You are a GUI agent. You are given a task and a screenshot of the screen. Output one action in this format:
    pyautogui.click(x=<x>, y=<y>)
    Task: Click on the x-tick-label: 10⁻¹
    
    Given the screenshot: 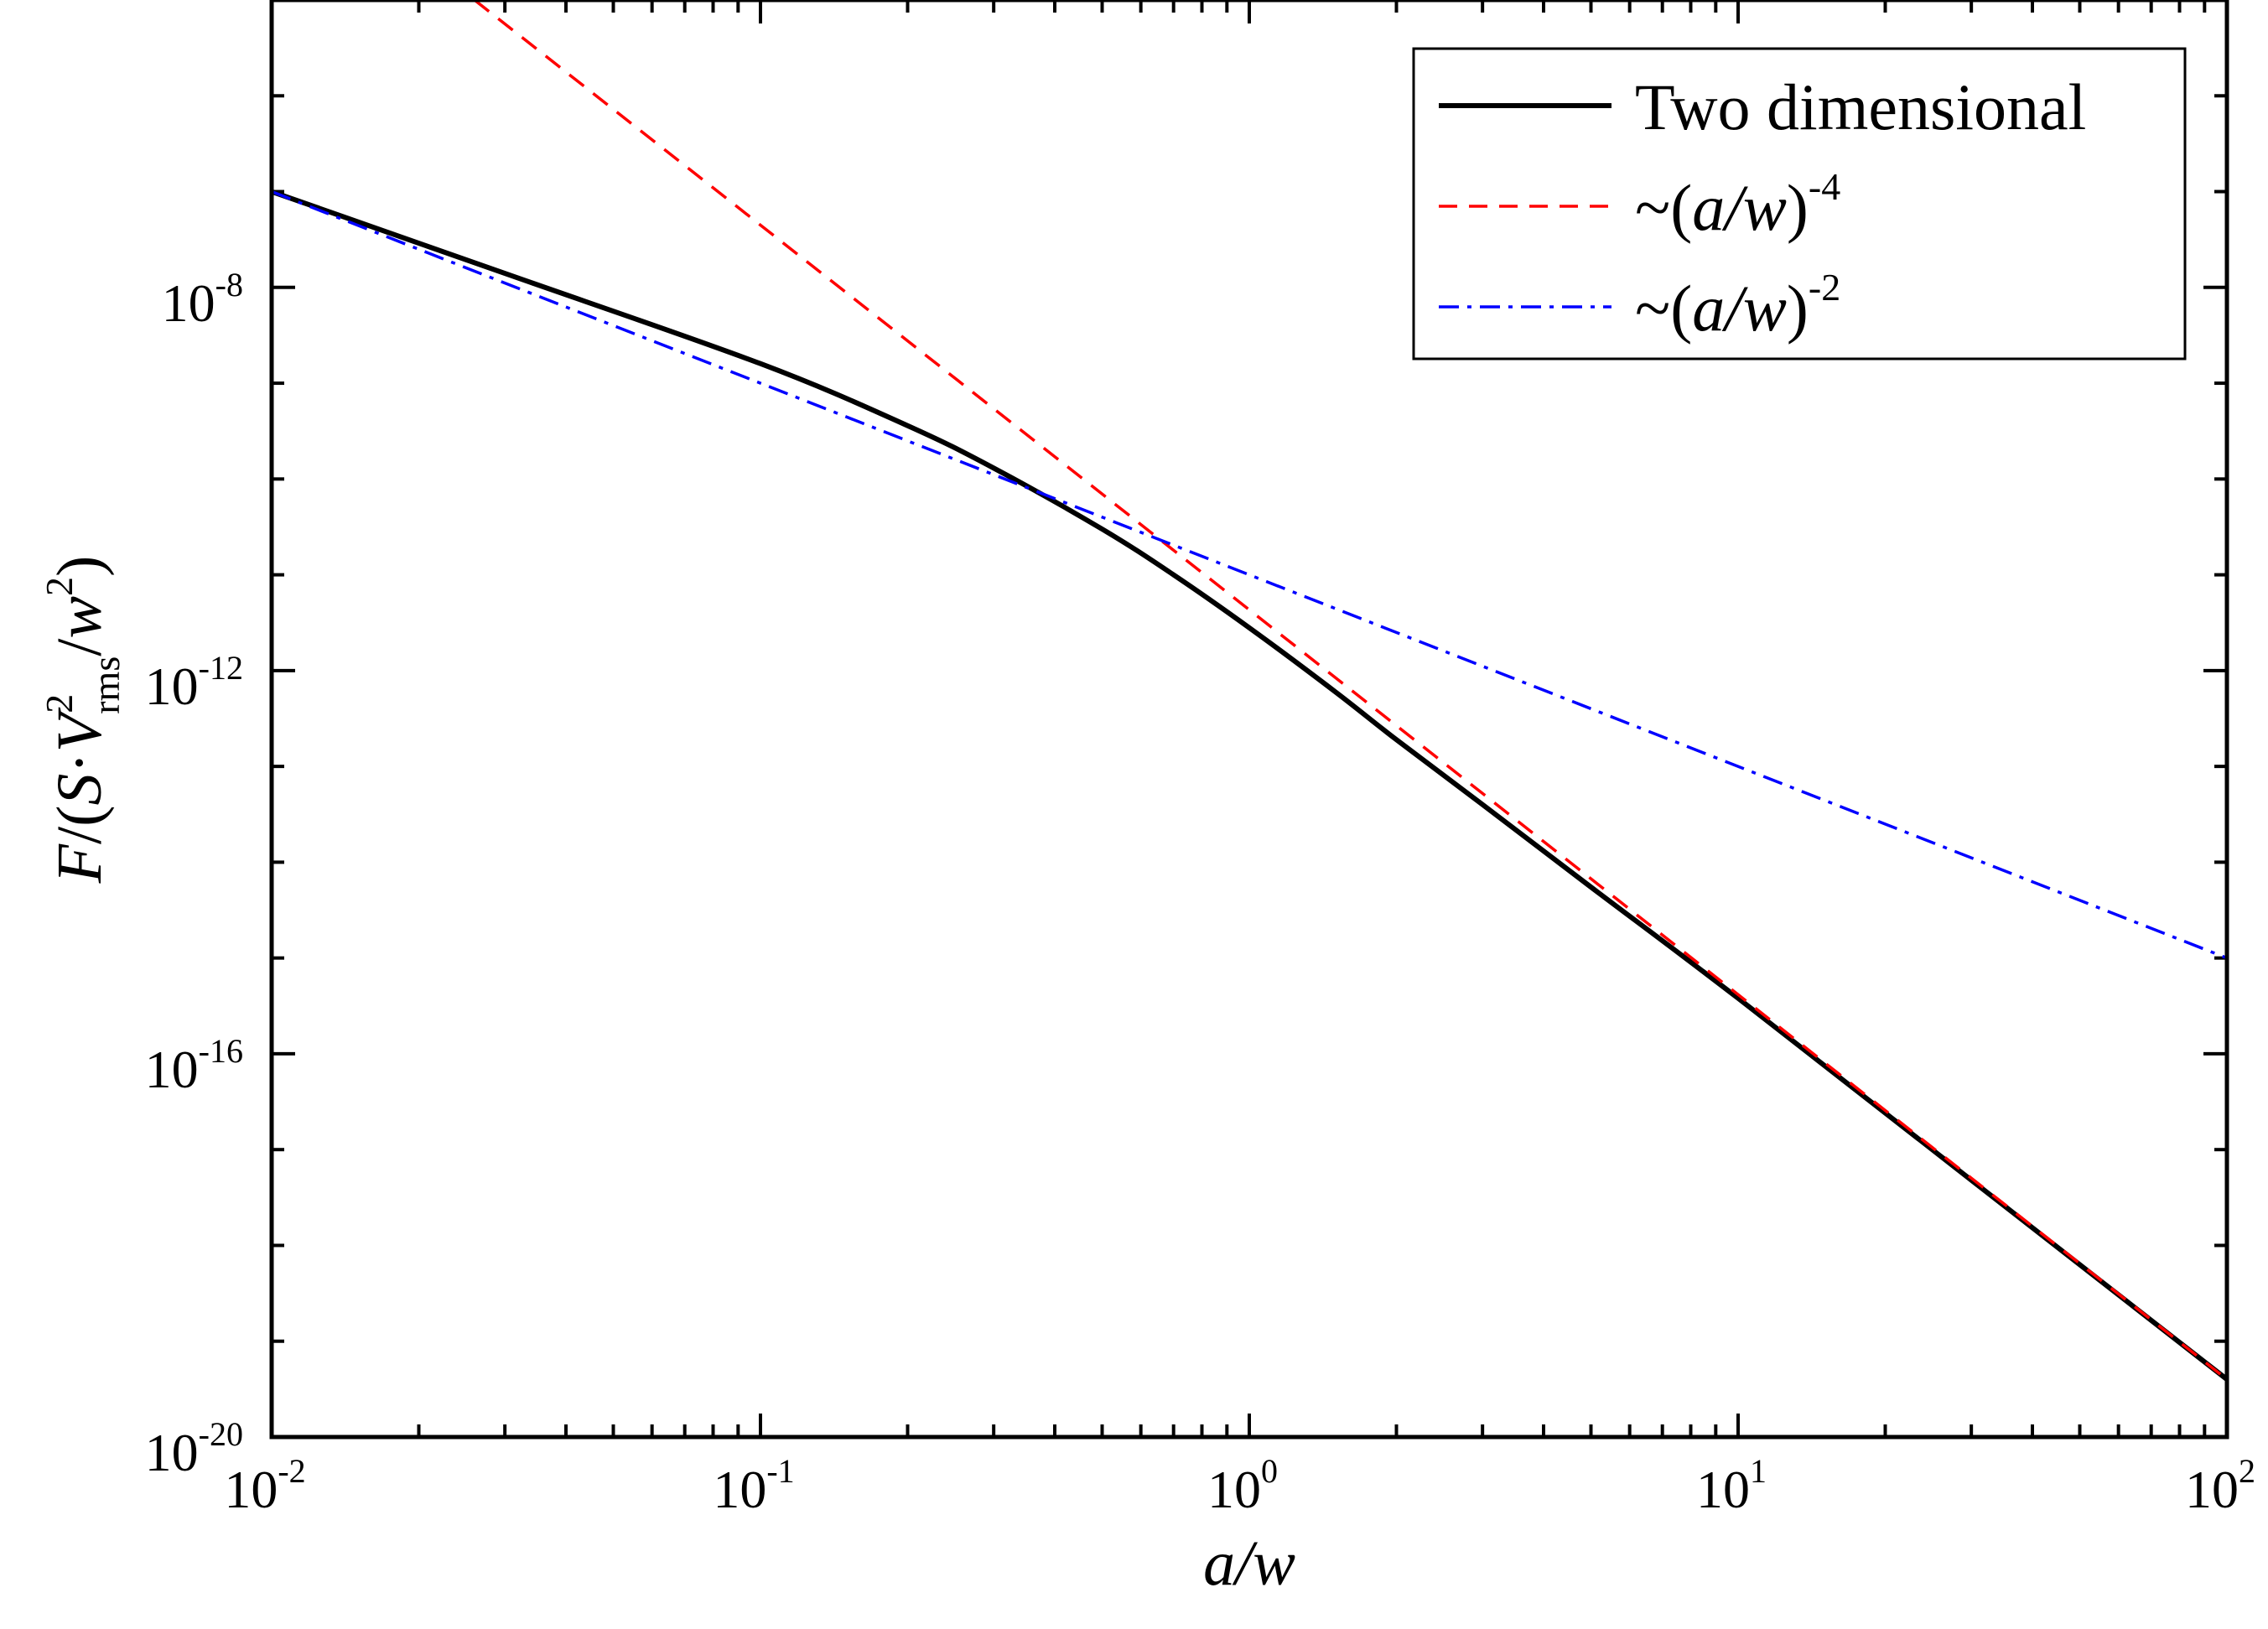 What is the action you would take?
    pyautogui.click(x=753, y=1485)
    